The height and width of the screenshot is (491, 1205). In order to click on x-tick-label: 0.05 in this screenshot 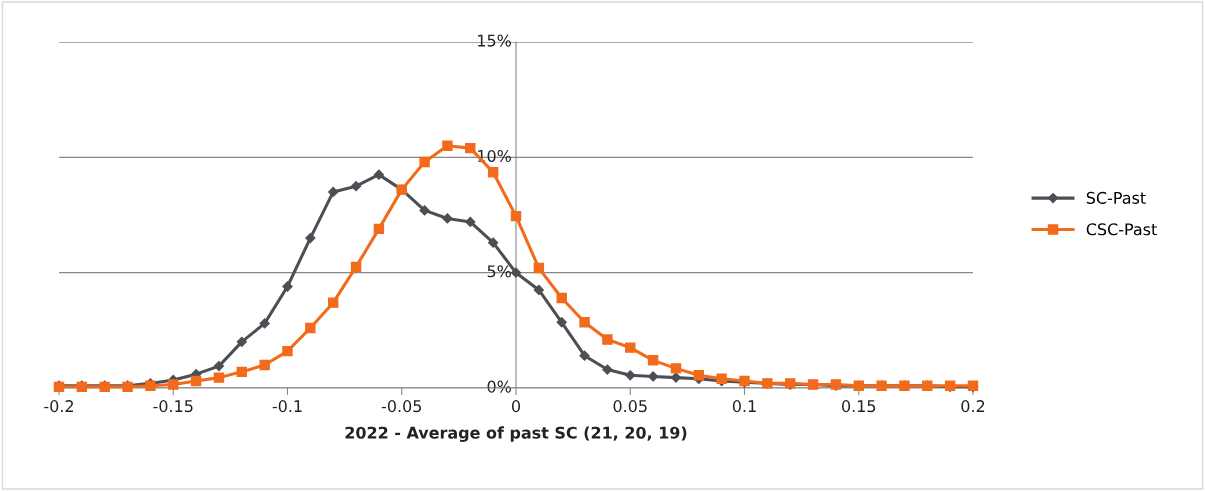, I will do `click(630, 406)`.